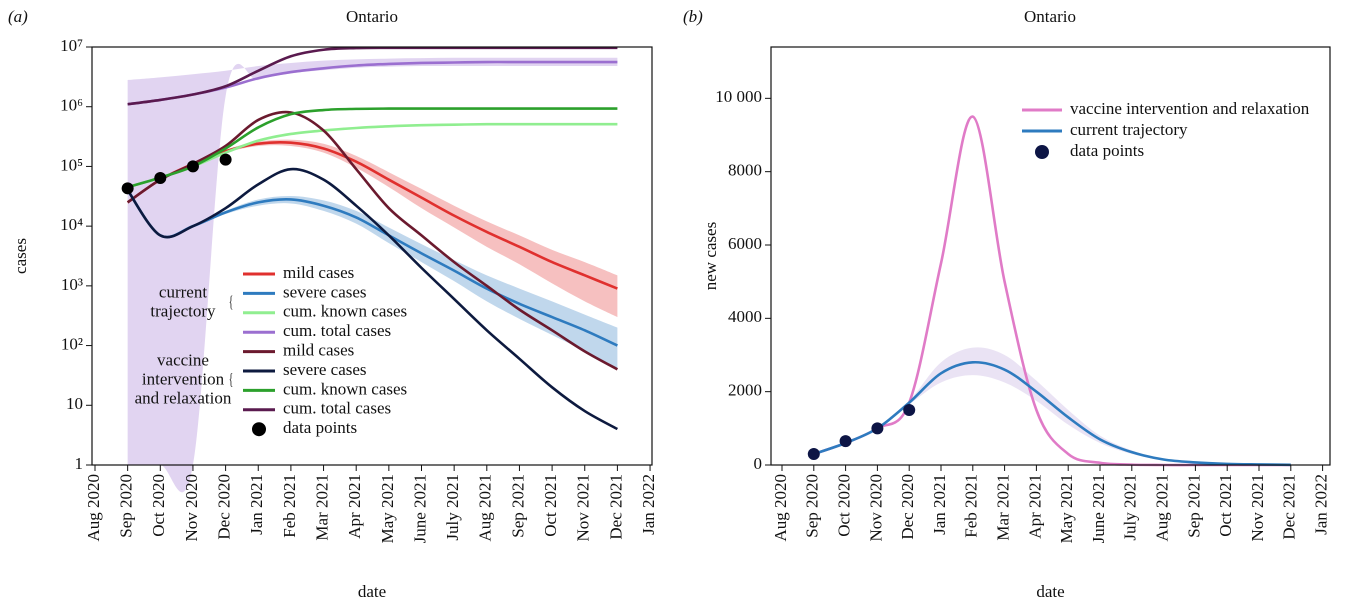 This screenshot has height=607, width=1346. I want to click on confidence-band, so click(372, 228).